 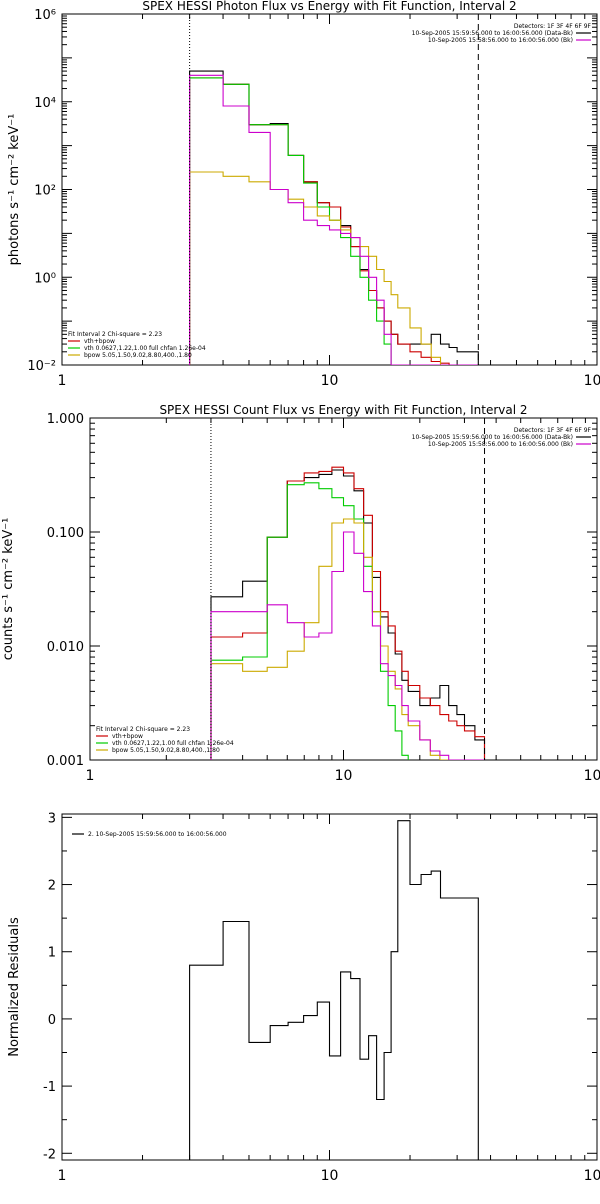 I want to click on y-tick-label: 0.001, so click(x=65, y=761).